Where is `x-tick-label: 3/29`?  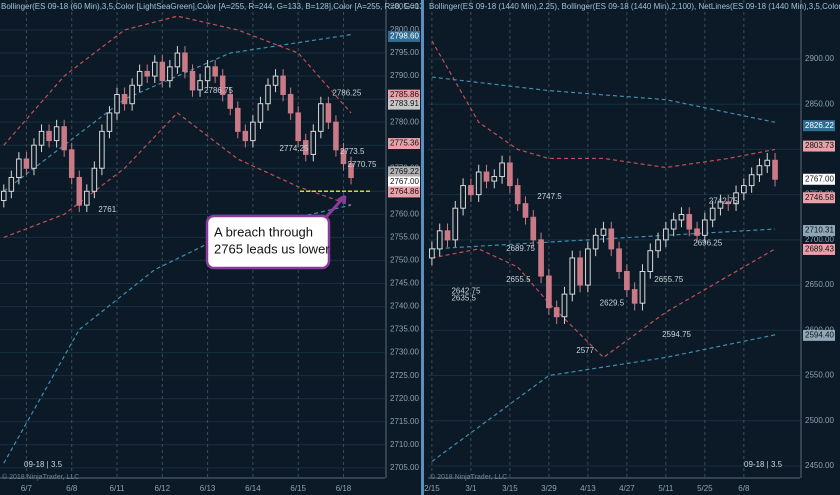
x-tick-label: 3/29 is located at coordinates (549, 488).